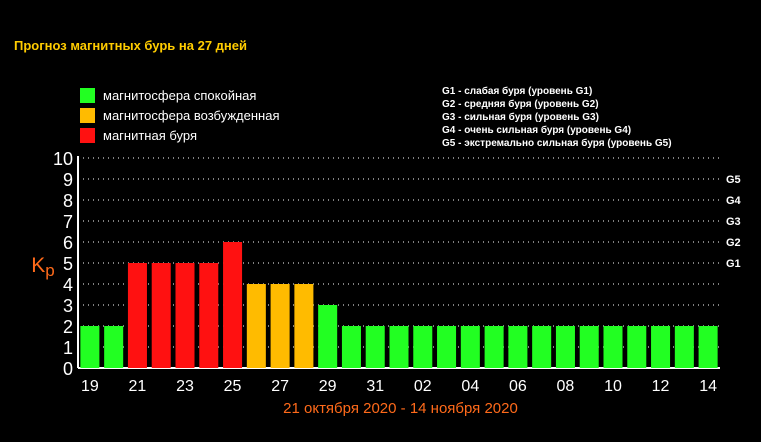 This screenshot has width=761, height=442. What do you see at coordinates (470, 386) in the screenshot?
I see `x-tick-label: 04` at bounding box center [470, 386].